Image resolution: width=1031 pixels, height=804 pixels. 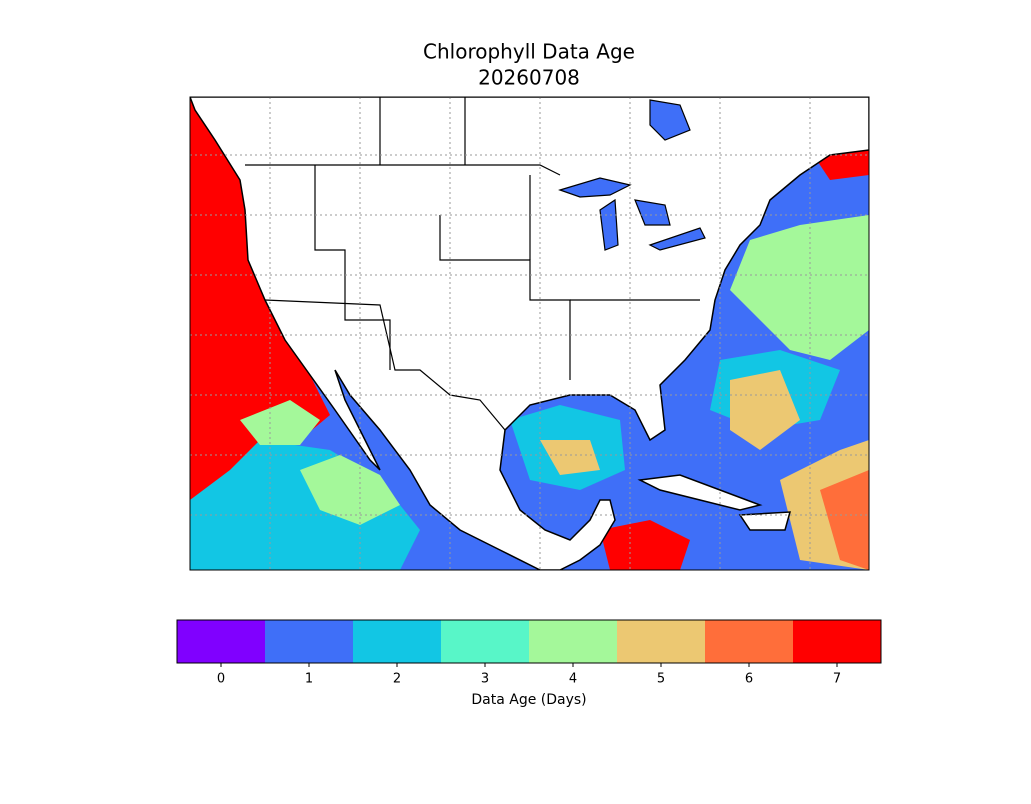 What do you see at coordinates (837, 679) in the screenshot?
I see `colorbar-tick-label: 7` at bounding box center [837, 679].